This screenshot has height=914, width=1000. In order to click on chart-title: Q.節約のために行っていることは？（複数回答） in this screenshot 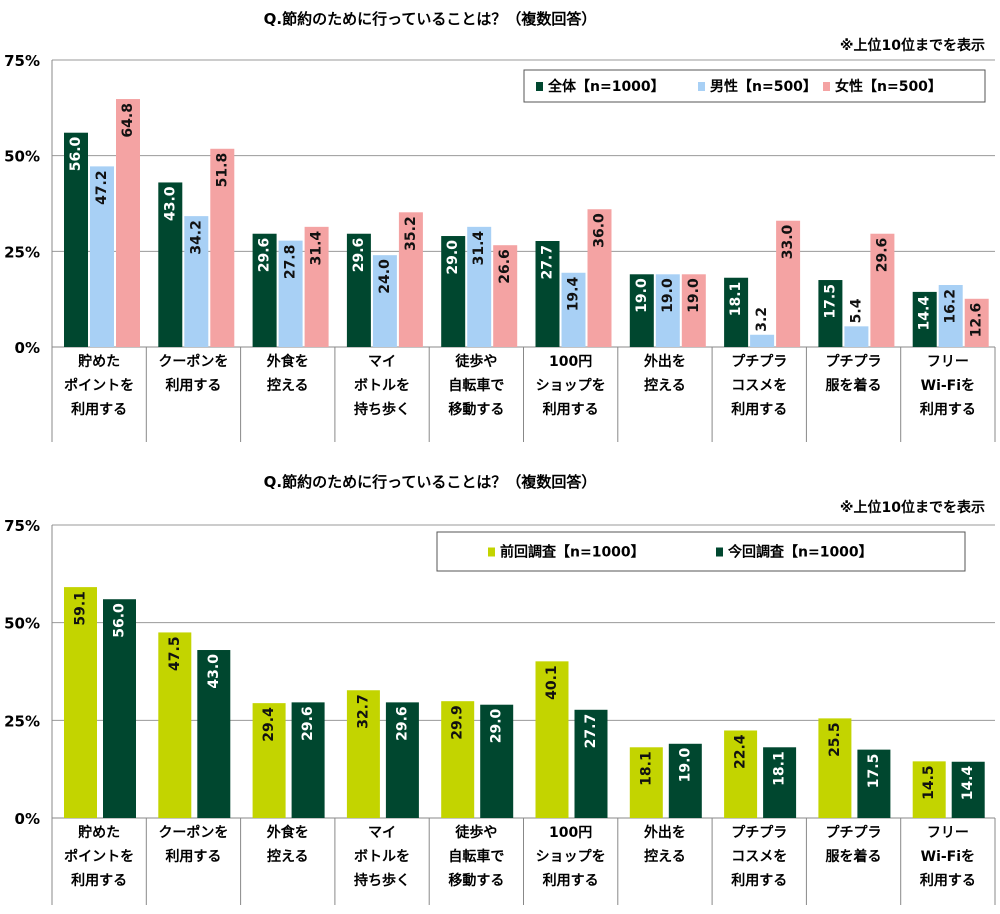, I will do `click(430, 482)`.